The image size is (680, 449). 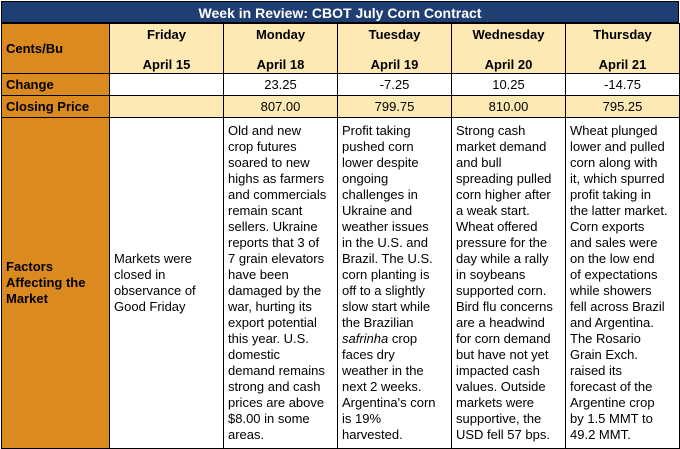 What do you see at coordinates (280, 34) in the screenshot?
I see `day-name: Monday` at bounding box center [280, 34].